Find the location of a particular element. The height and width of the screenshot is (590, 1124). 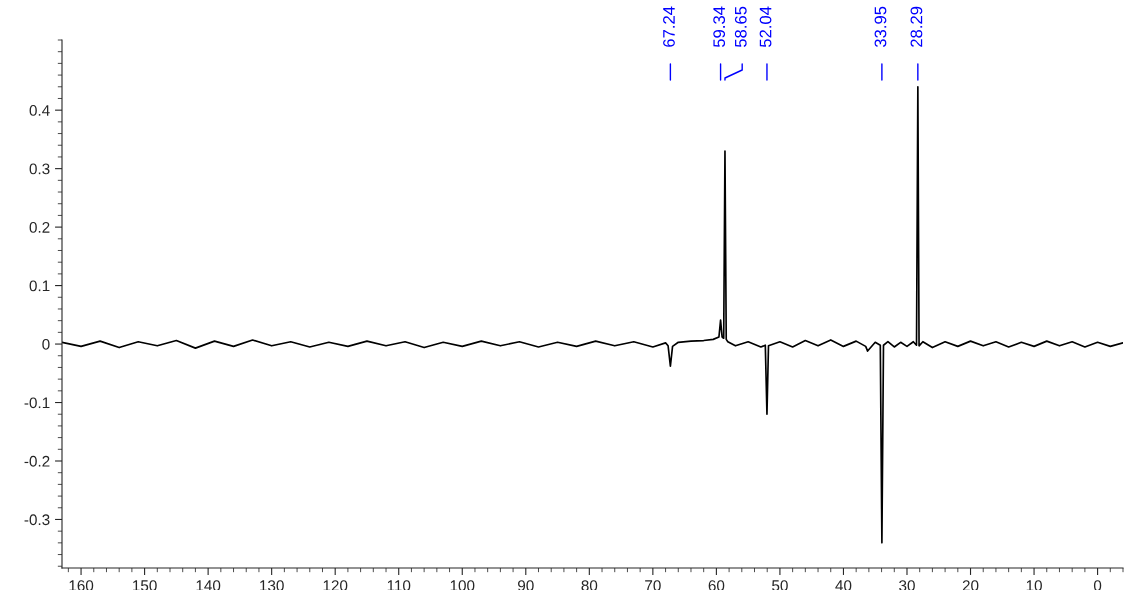

annotation: 67.24 is located at coordinates (669, 26).